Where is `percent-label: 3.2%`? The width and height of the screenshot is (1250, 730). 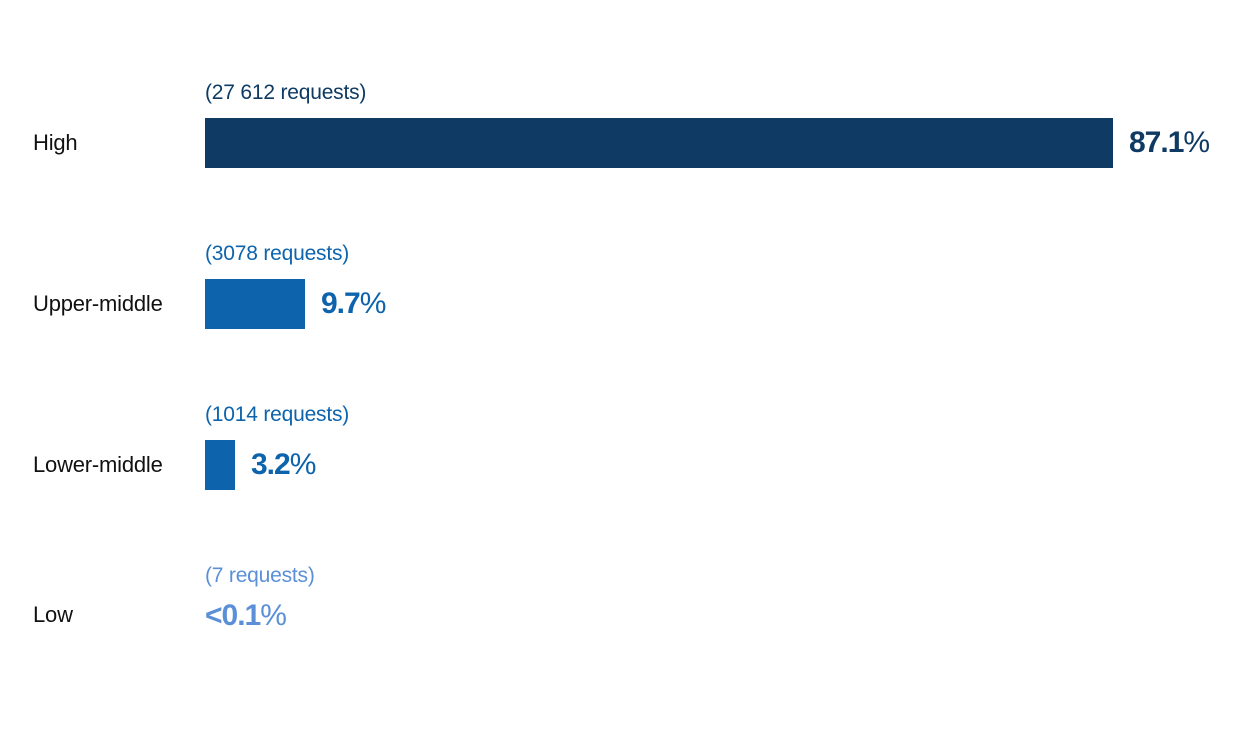
percent-label: 3.2% is located at coordinates (283, 465).